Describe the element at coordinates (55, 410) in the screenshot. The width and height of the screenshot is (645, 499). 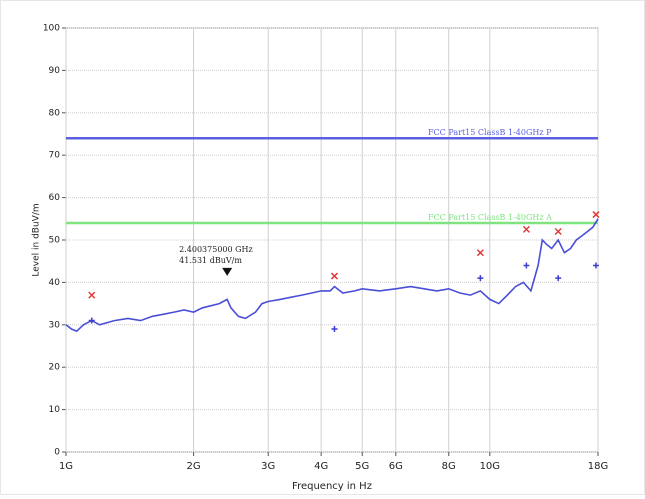
I see `y-tick-label: 10` at that location.